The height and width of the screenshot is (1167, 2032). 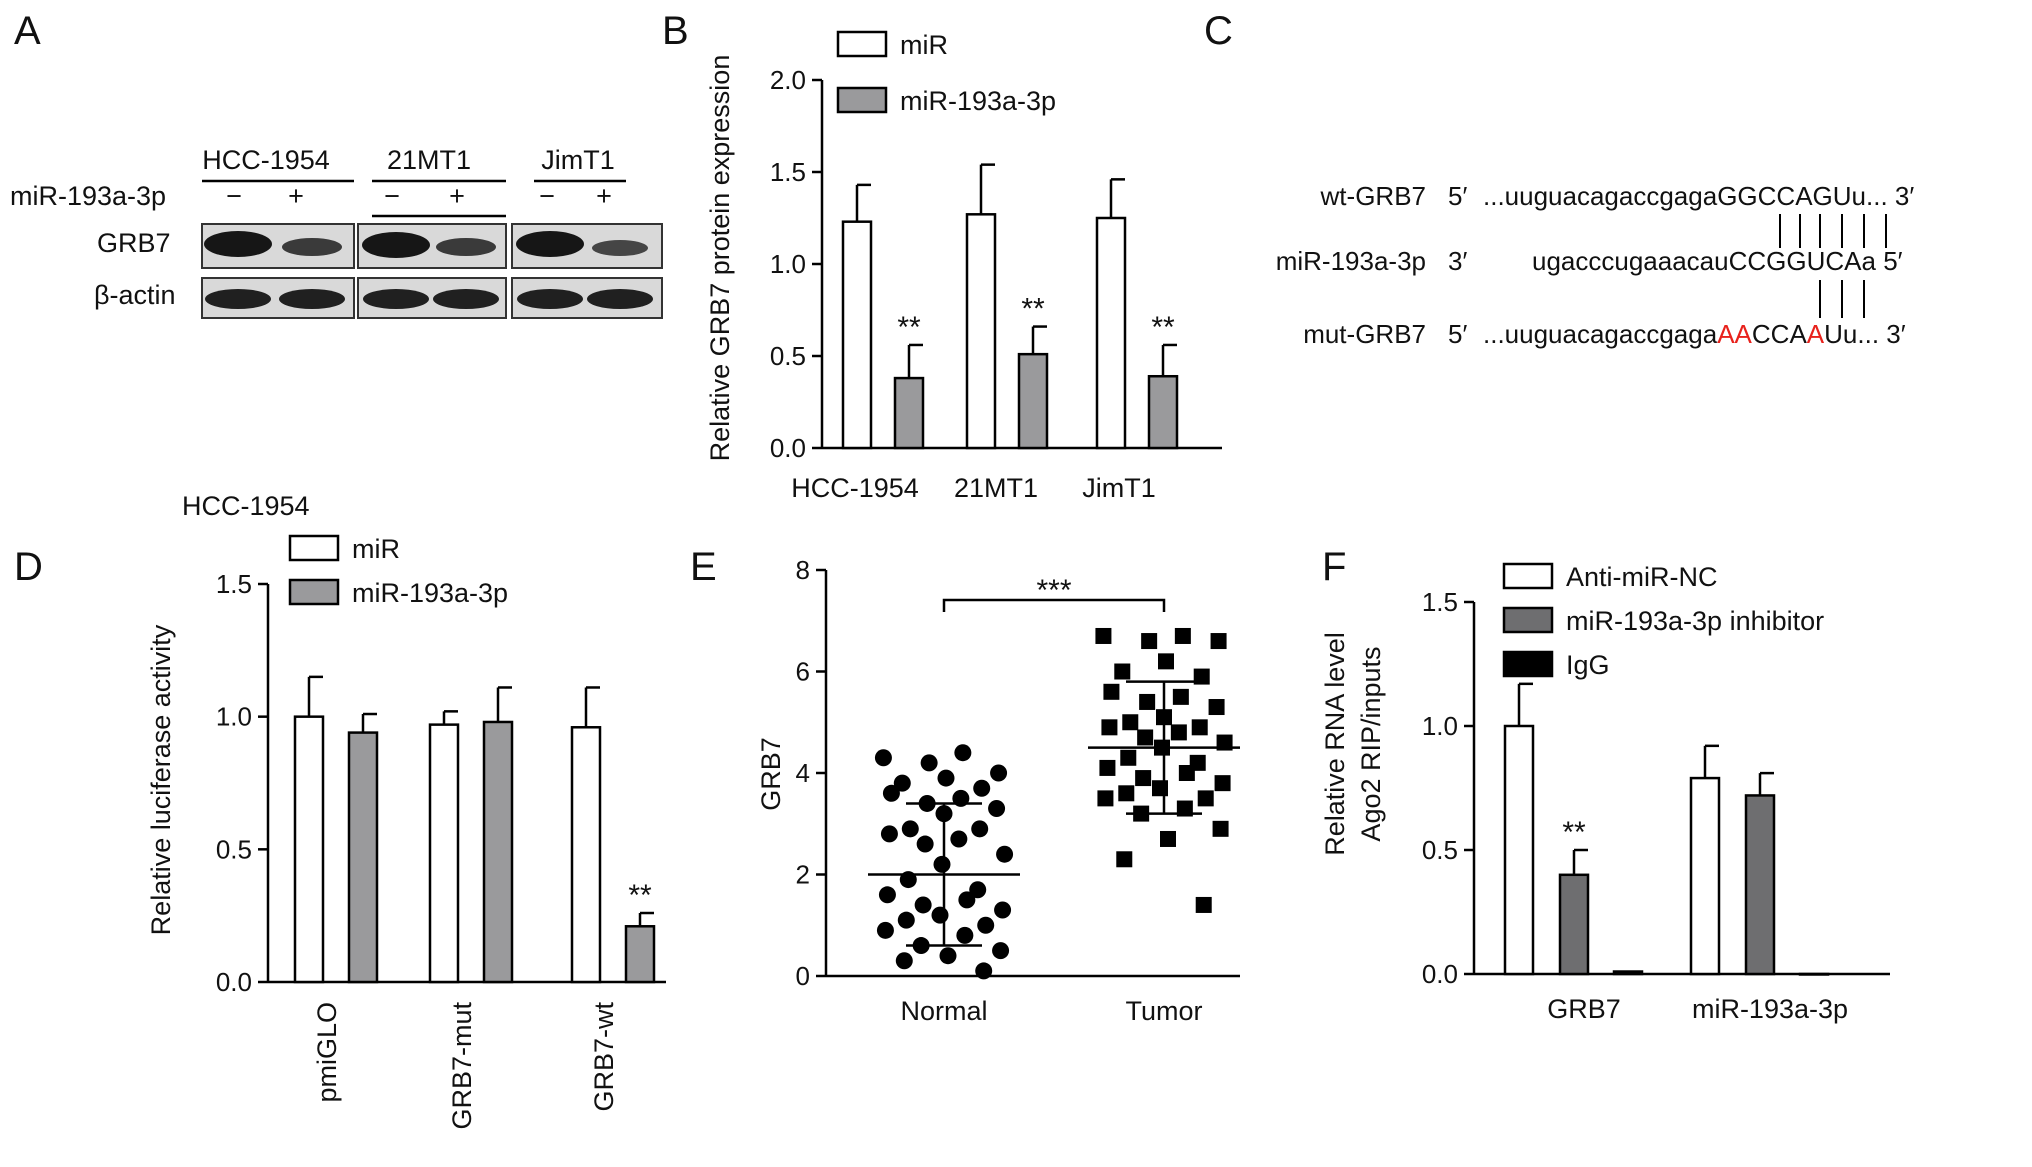 What do you see at coordinates (1334, 567) in the screenshot?
I see `panel-f-label: F` at bounding box center [1334, 567].